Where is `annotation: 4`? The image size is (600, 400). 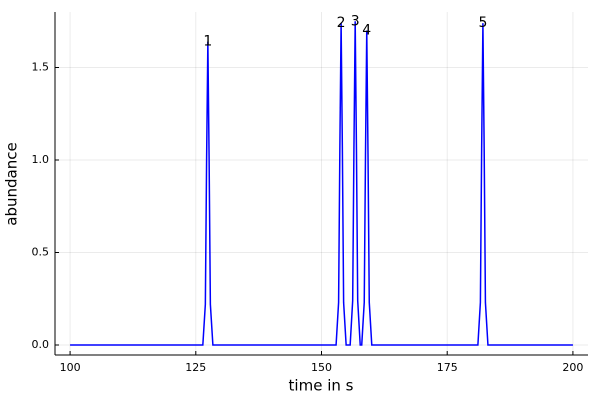 annotation: 4 is located at coordinates (366, 31).